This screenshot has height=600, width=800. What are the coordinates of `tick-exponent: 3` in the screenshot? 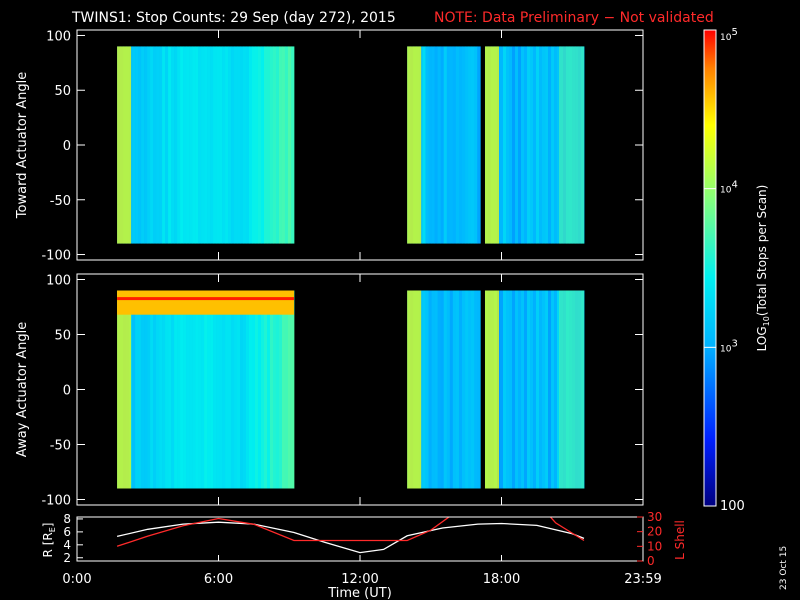 It's located at (734, 343).